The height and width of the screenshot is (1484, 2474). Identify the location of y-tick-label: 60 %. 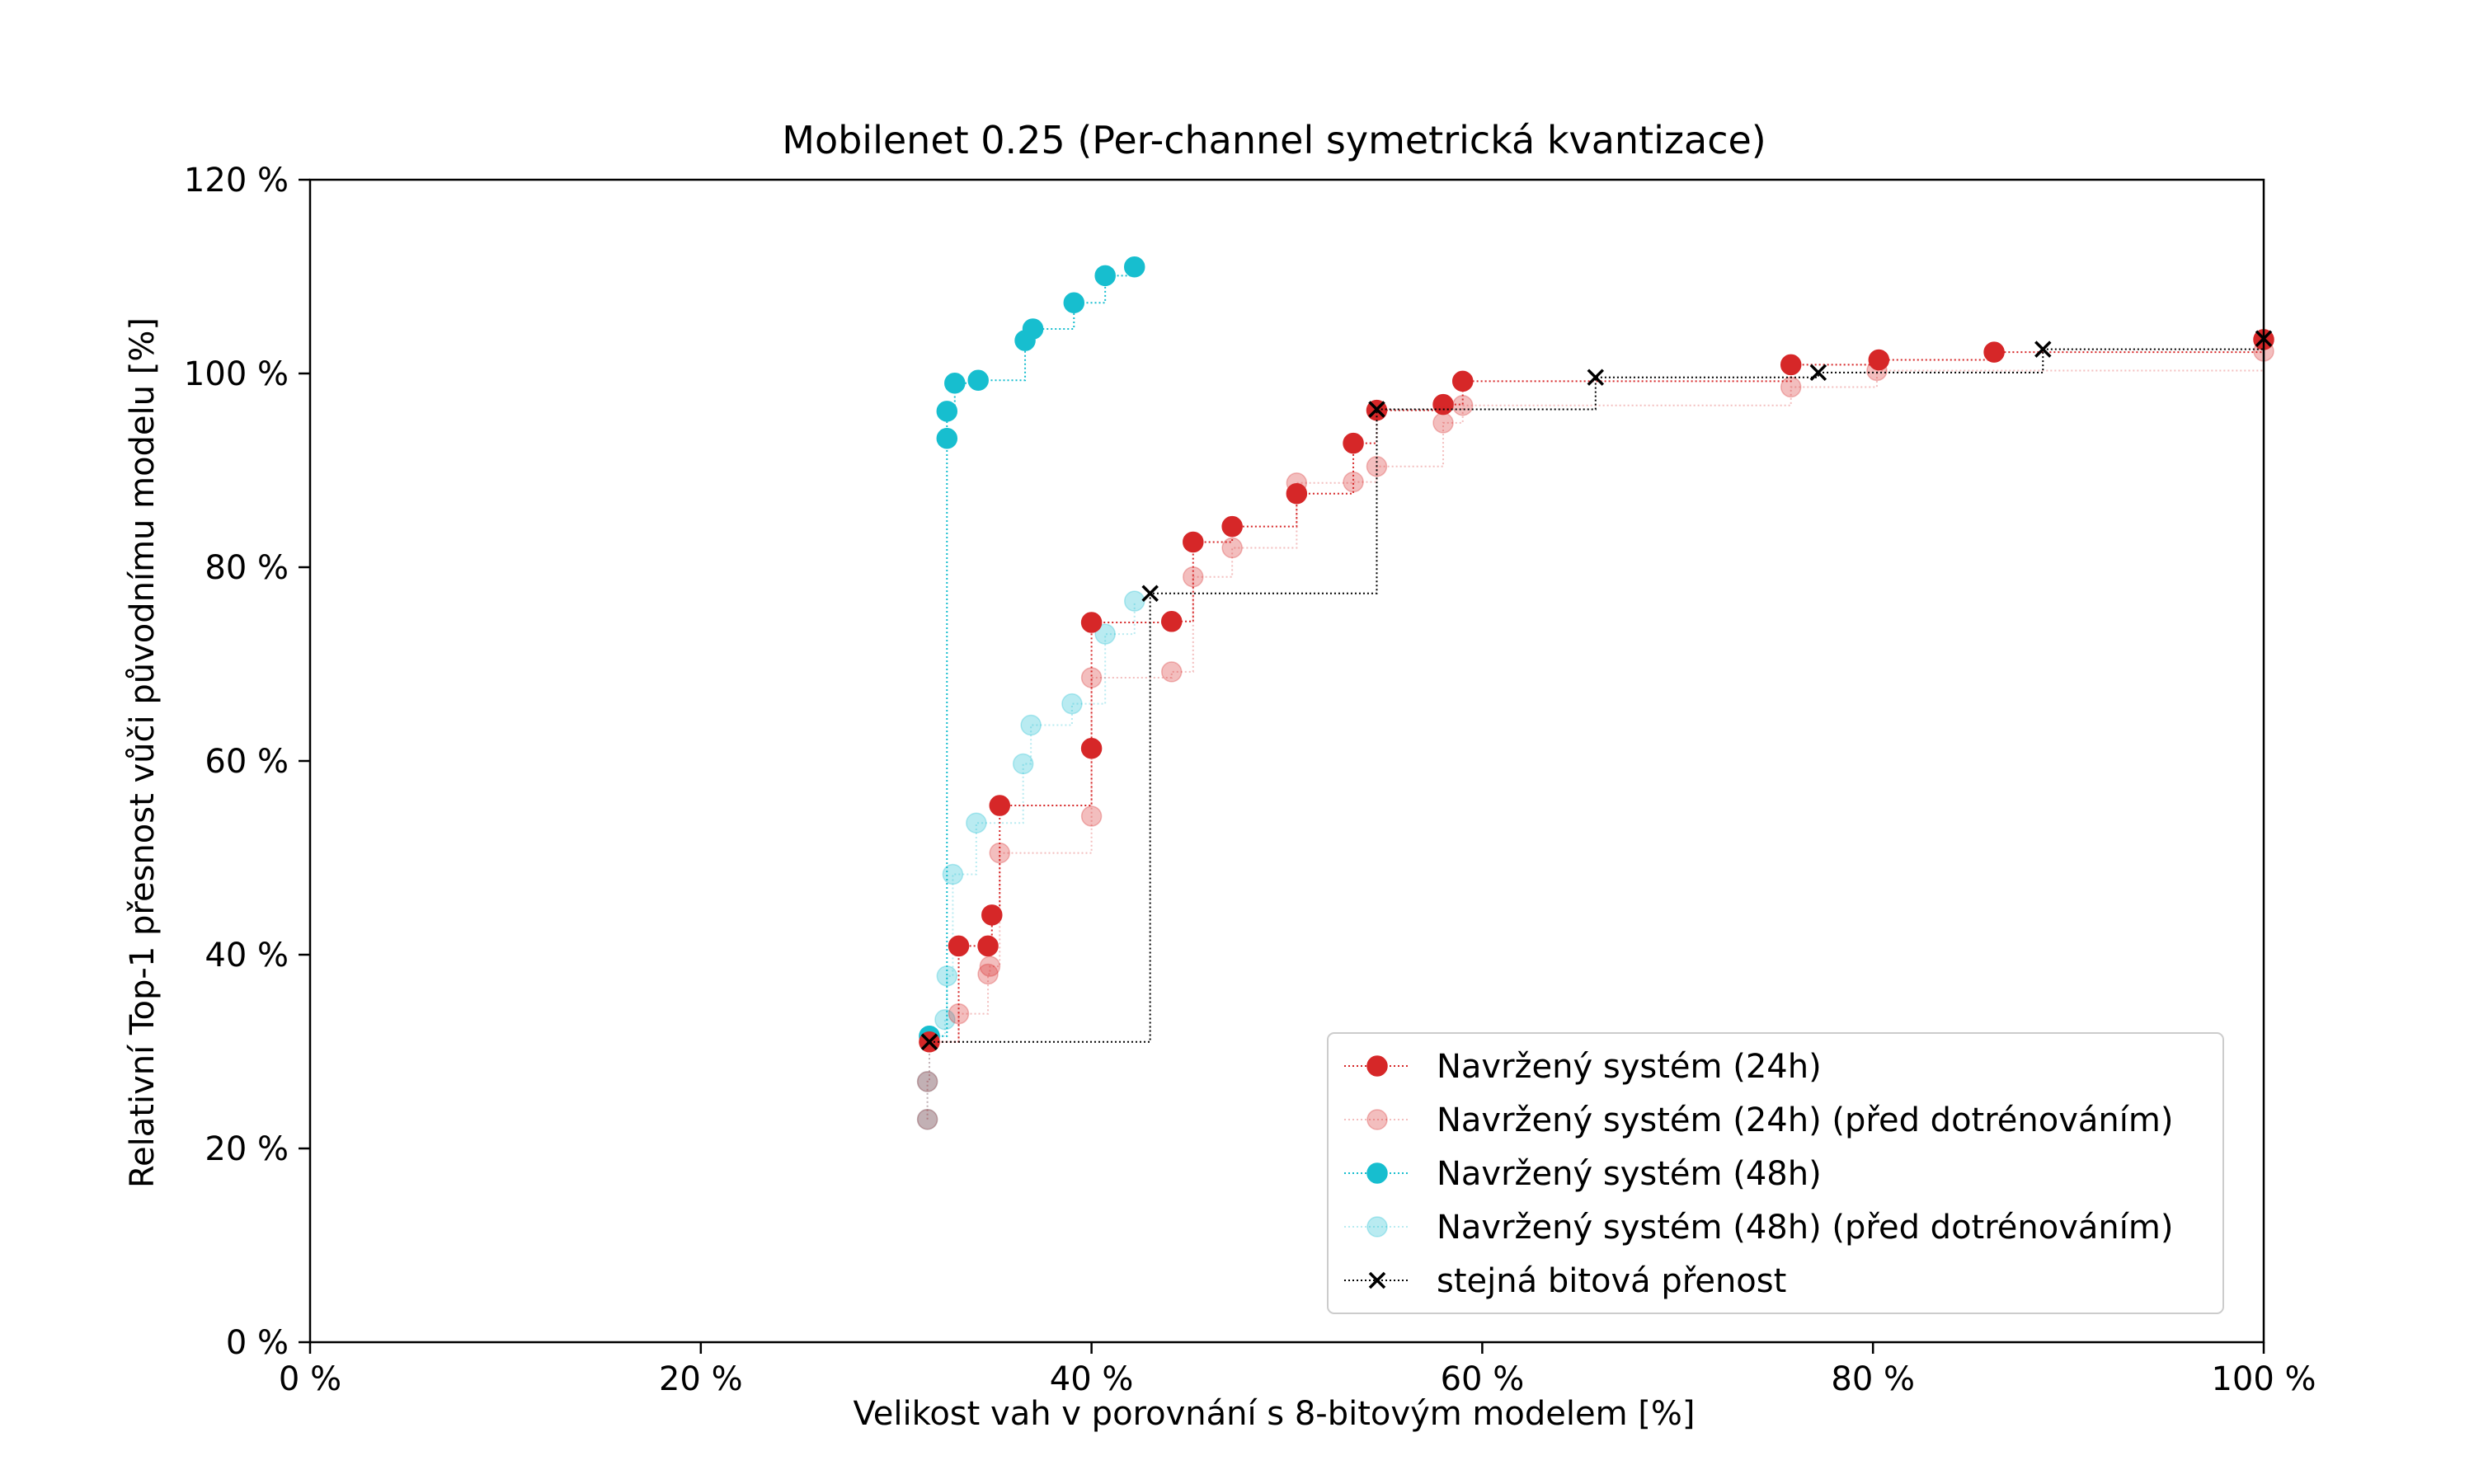
(247, 762).